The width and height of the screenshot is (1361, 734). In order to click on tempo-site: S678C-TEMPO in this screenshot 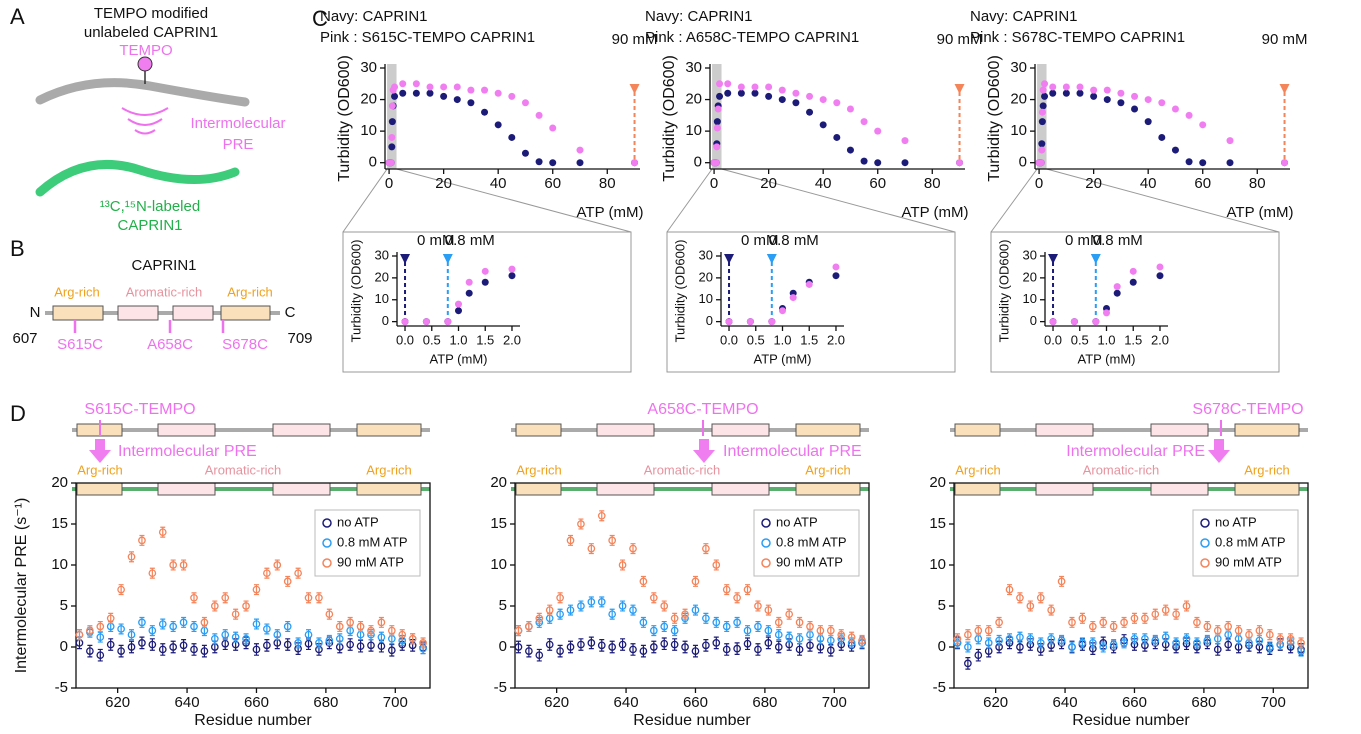, I will do `click(1247, 409)`.